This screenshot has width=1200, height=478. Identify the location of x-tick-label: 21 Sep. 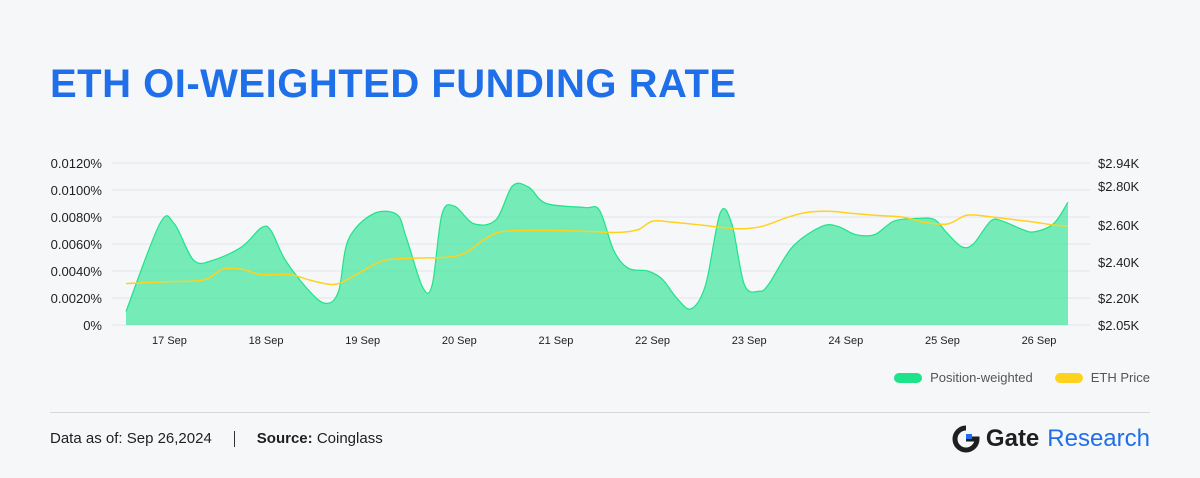
(556, 341).